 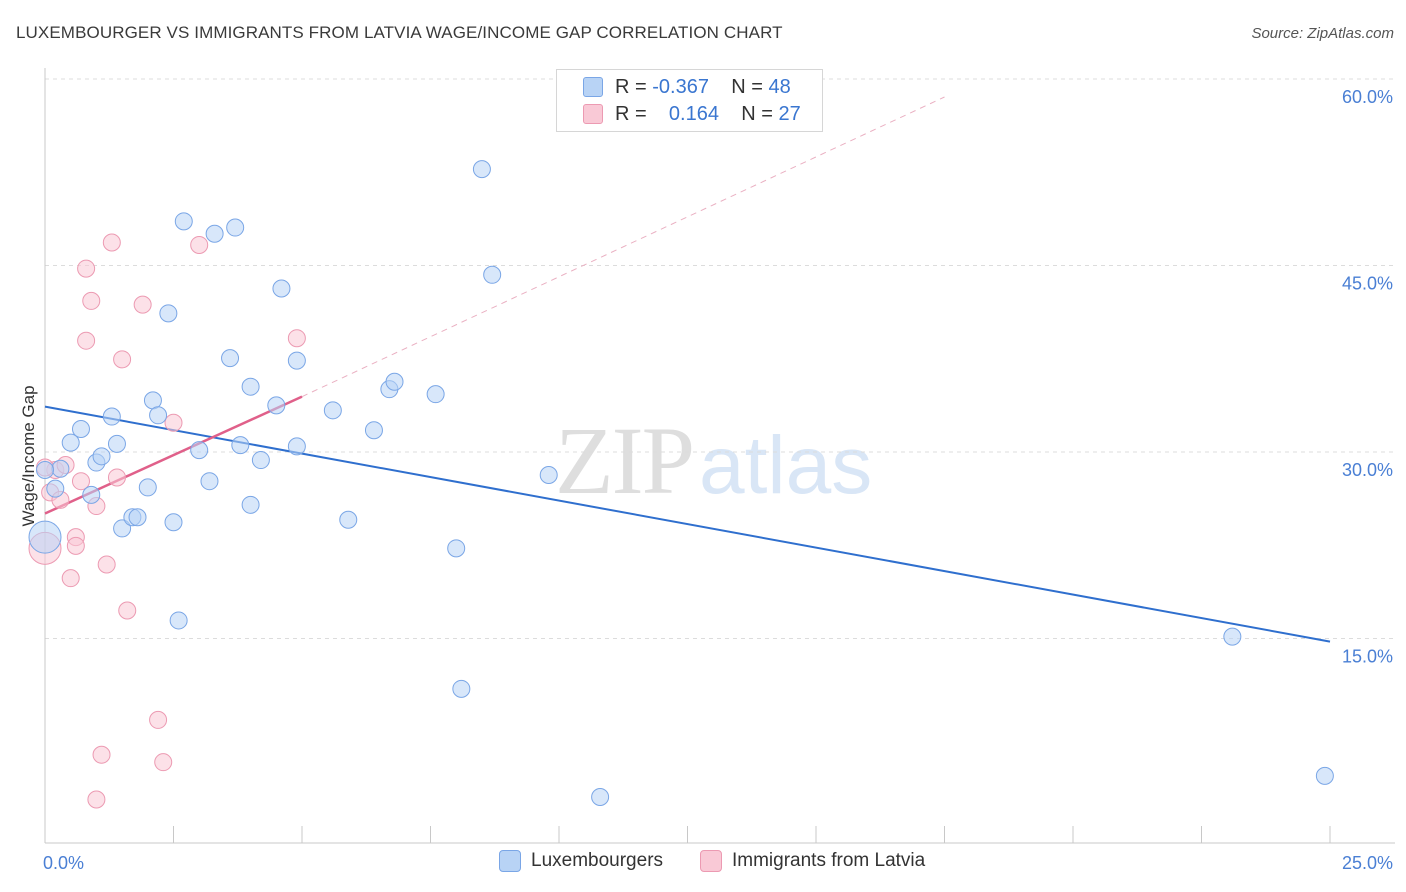 I want to click on legend-n-value: 27, so click(x=789, y=113).